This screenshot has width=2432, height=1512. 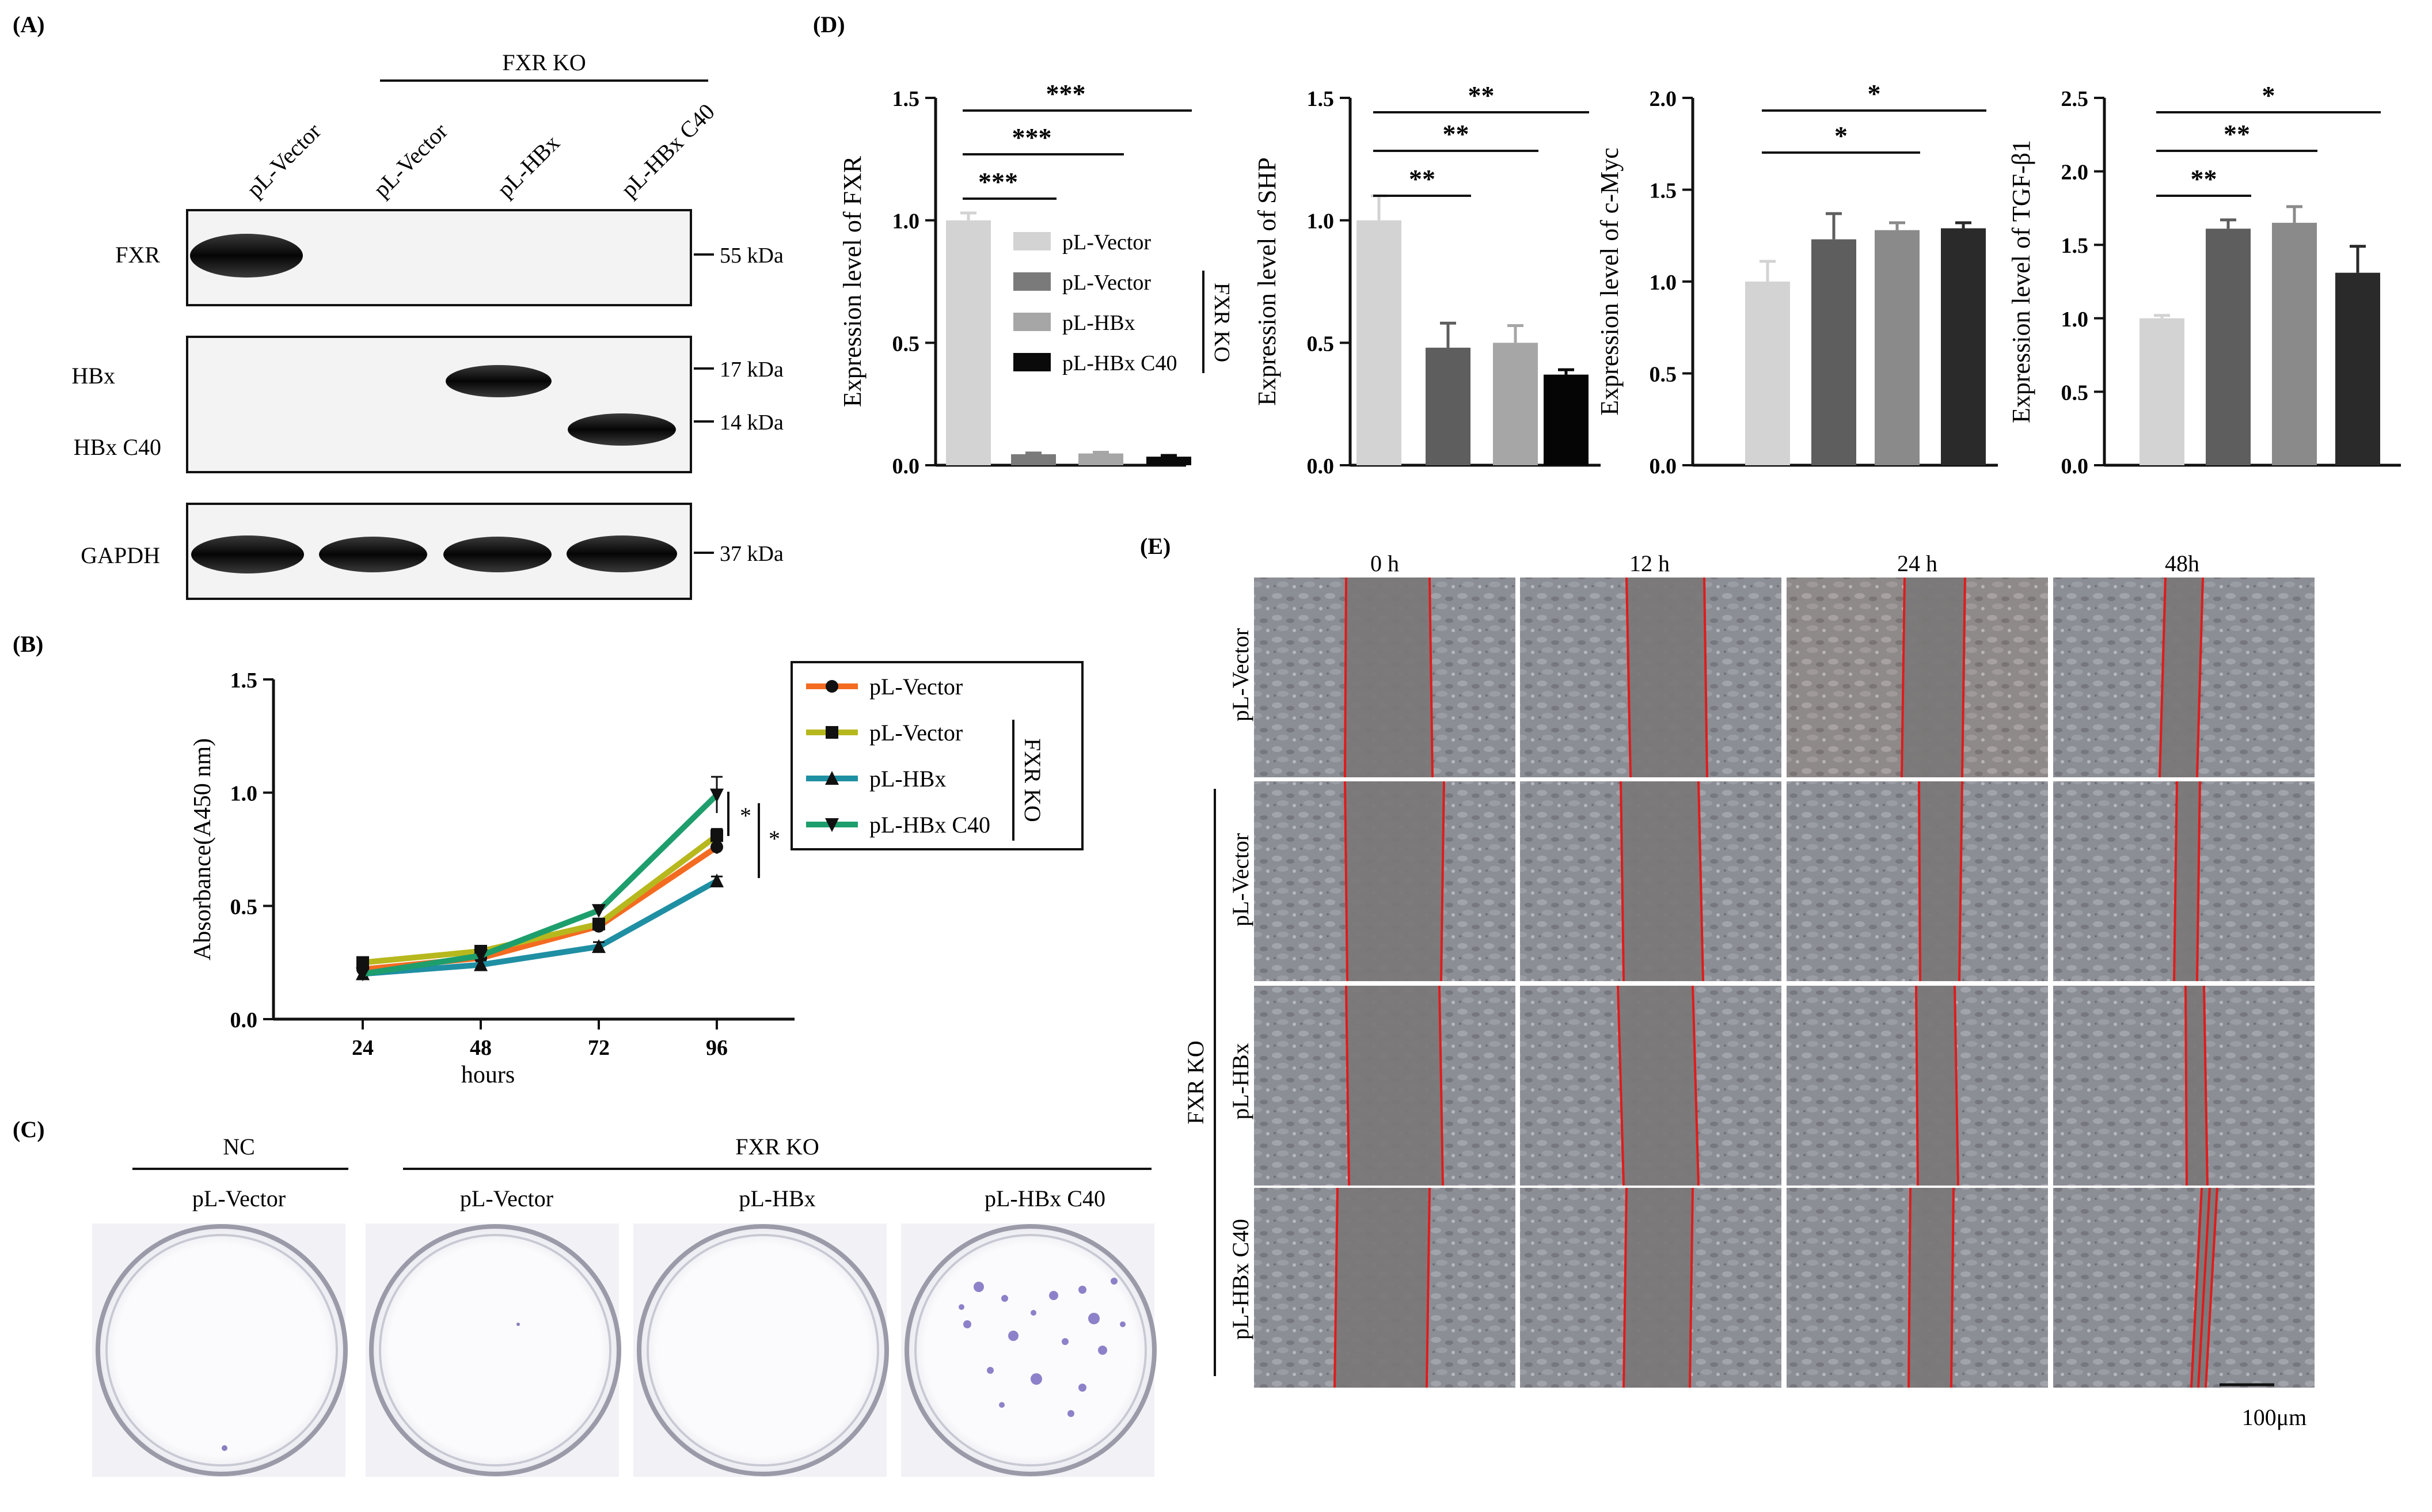 I want to click on legend-label: pL-HBx C40, so click(x=930, y=825).